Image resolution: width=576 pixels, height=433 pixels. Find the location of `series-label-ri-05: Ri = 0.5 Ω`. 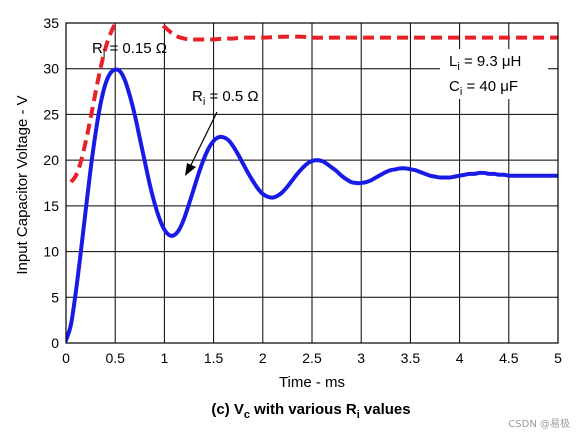

series-label-ri-05: Ri = 0.5 Ω is located at coordinates (225, 98).